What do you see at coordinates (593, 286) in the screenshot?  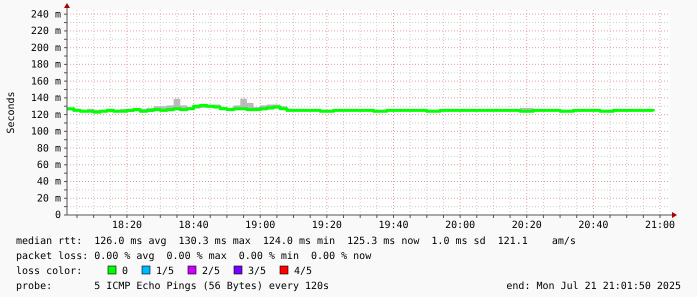 I see `text: end: Mon Jul 21 21:01:50 2025` at bounding box center [593, 286].